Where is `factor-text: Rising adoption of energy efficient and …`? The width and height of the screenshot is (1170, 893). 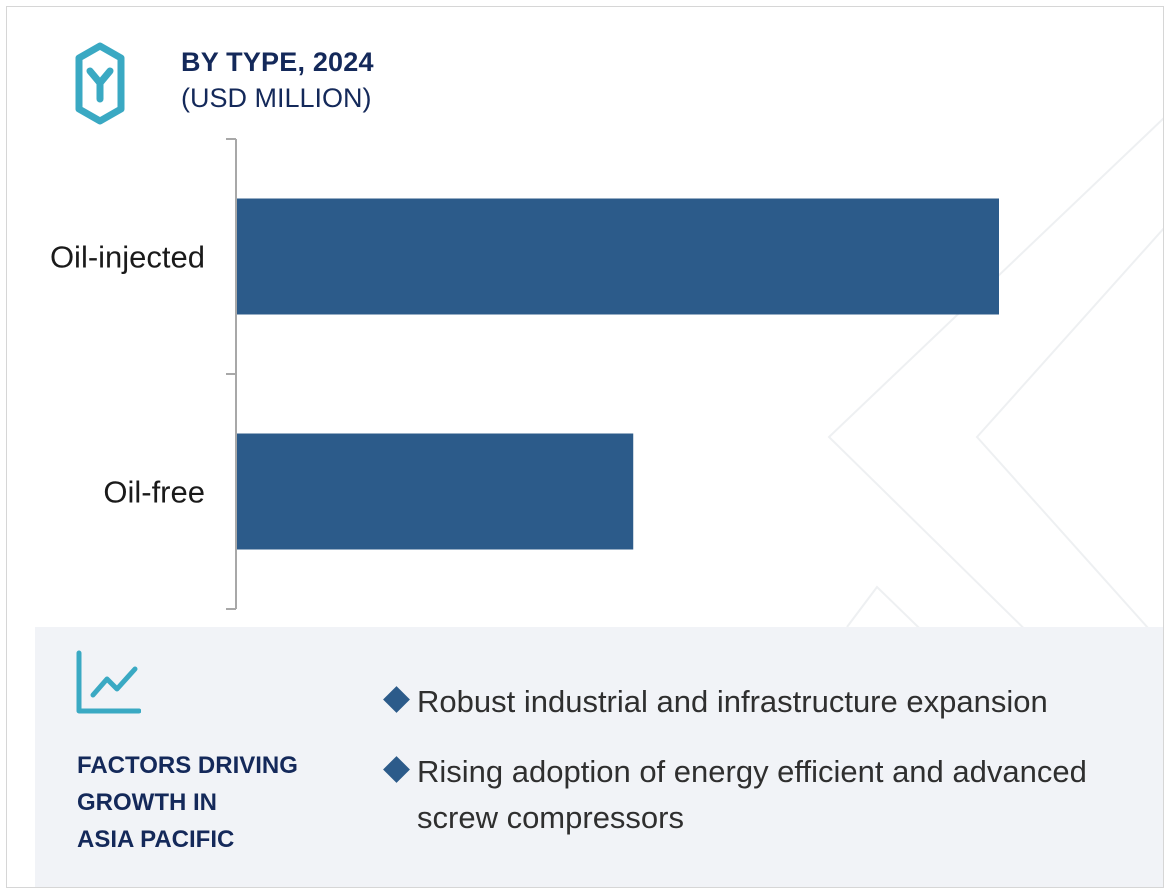 factor-text: Rising adoption of energy efficient and … is located at coordinates (752, 794).